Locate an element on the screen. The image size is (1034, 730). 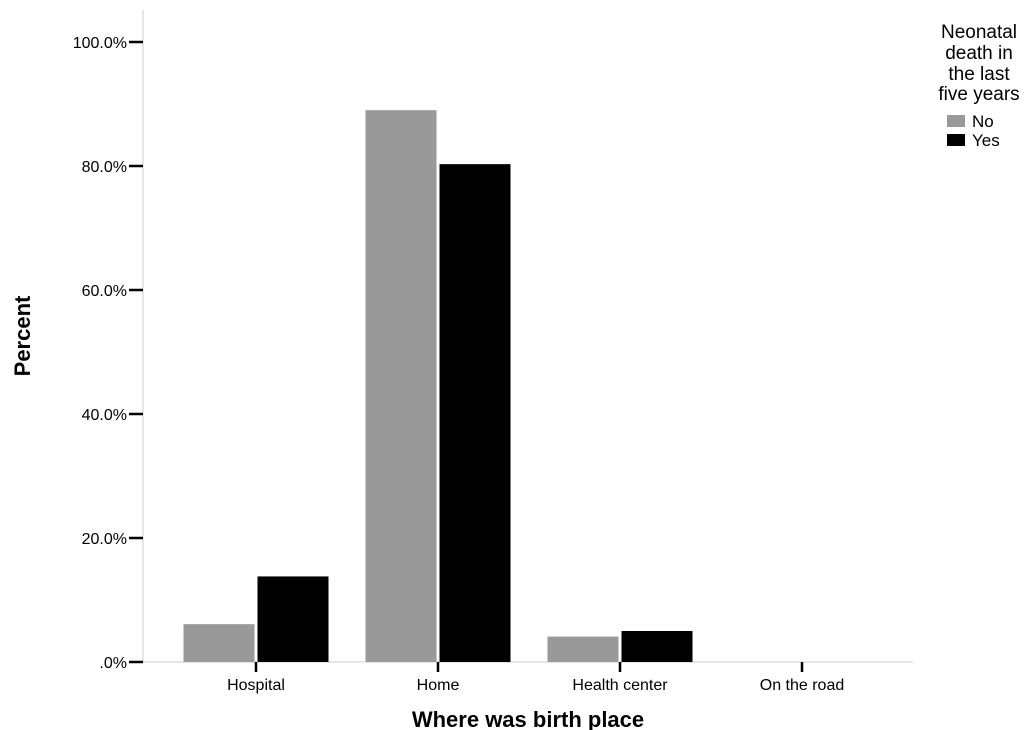
x-tick-label: Hospital is located at coordinates (256, 685).